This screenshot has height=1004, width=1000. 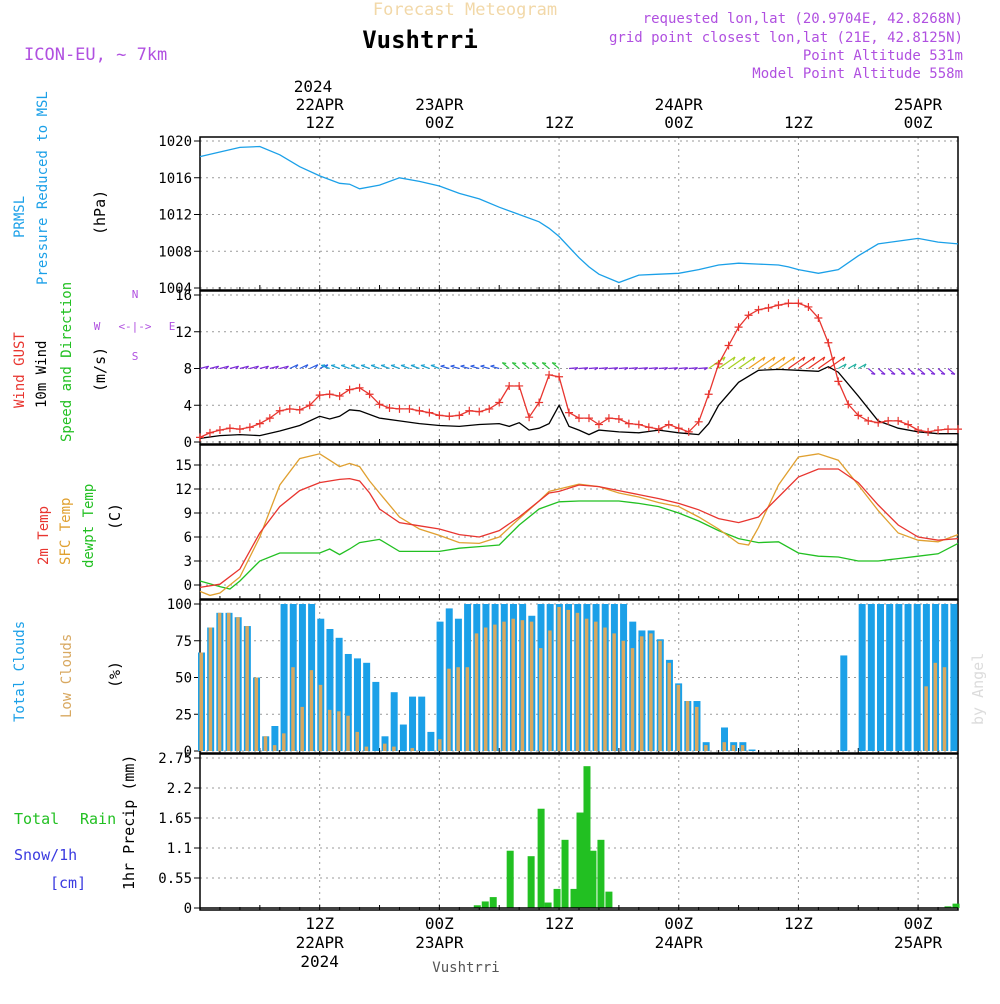 I want to click on top-tick-date: 25APR, so click(x=918, y=104).